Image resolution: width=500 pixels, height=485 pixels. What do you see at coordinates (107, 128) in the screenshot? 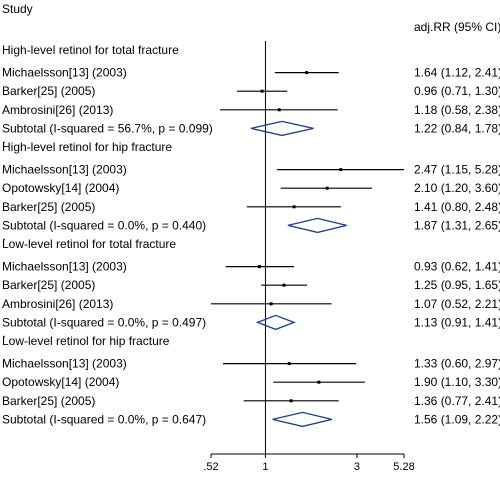
I see `subtotal-label: Subtotal (I-squared = 56.7%, p = 0.099)` at bounding box center [107, 128].